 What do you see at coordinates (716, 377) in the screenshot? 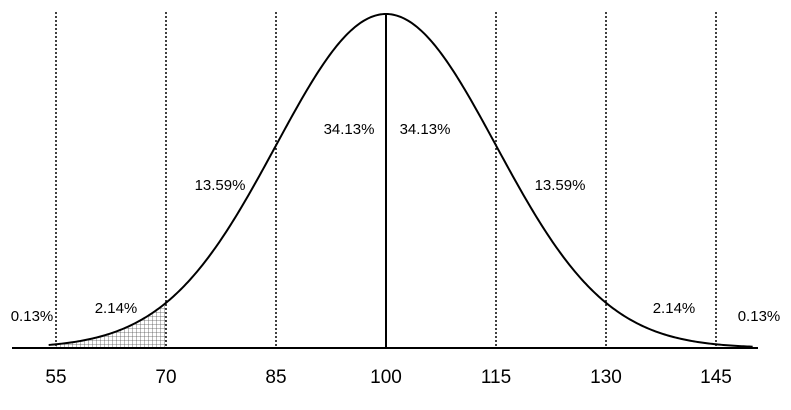
I see `x-tick-label: 145` at bounding box center [716, 377].